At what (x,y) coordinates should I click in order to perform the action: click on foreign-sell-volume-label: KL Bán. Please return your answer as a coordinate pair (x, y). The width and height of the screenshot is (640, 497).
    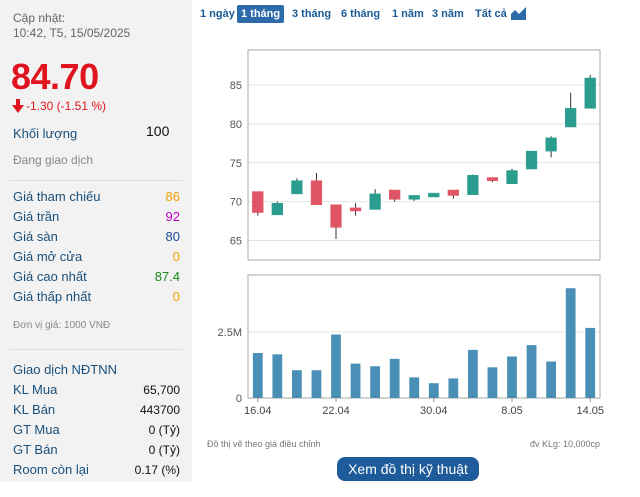
    Looking at the image, I should click on (34, 409).